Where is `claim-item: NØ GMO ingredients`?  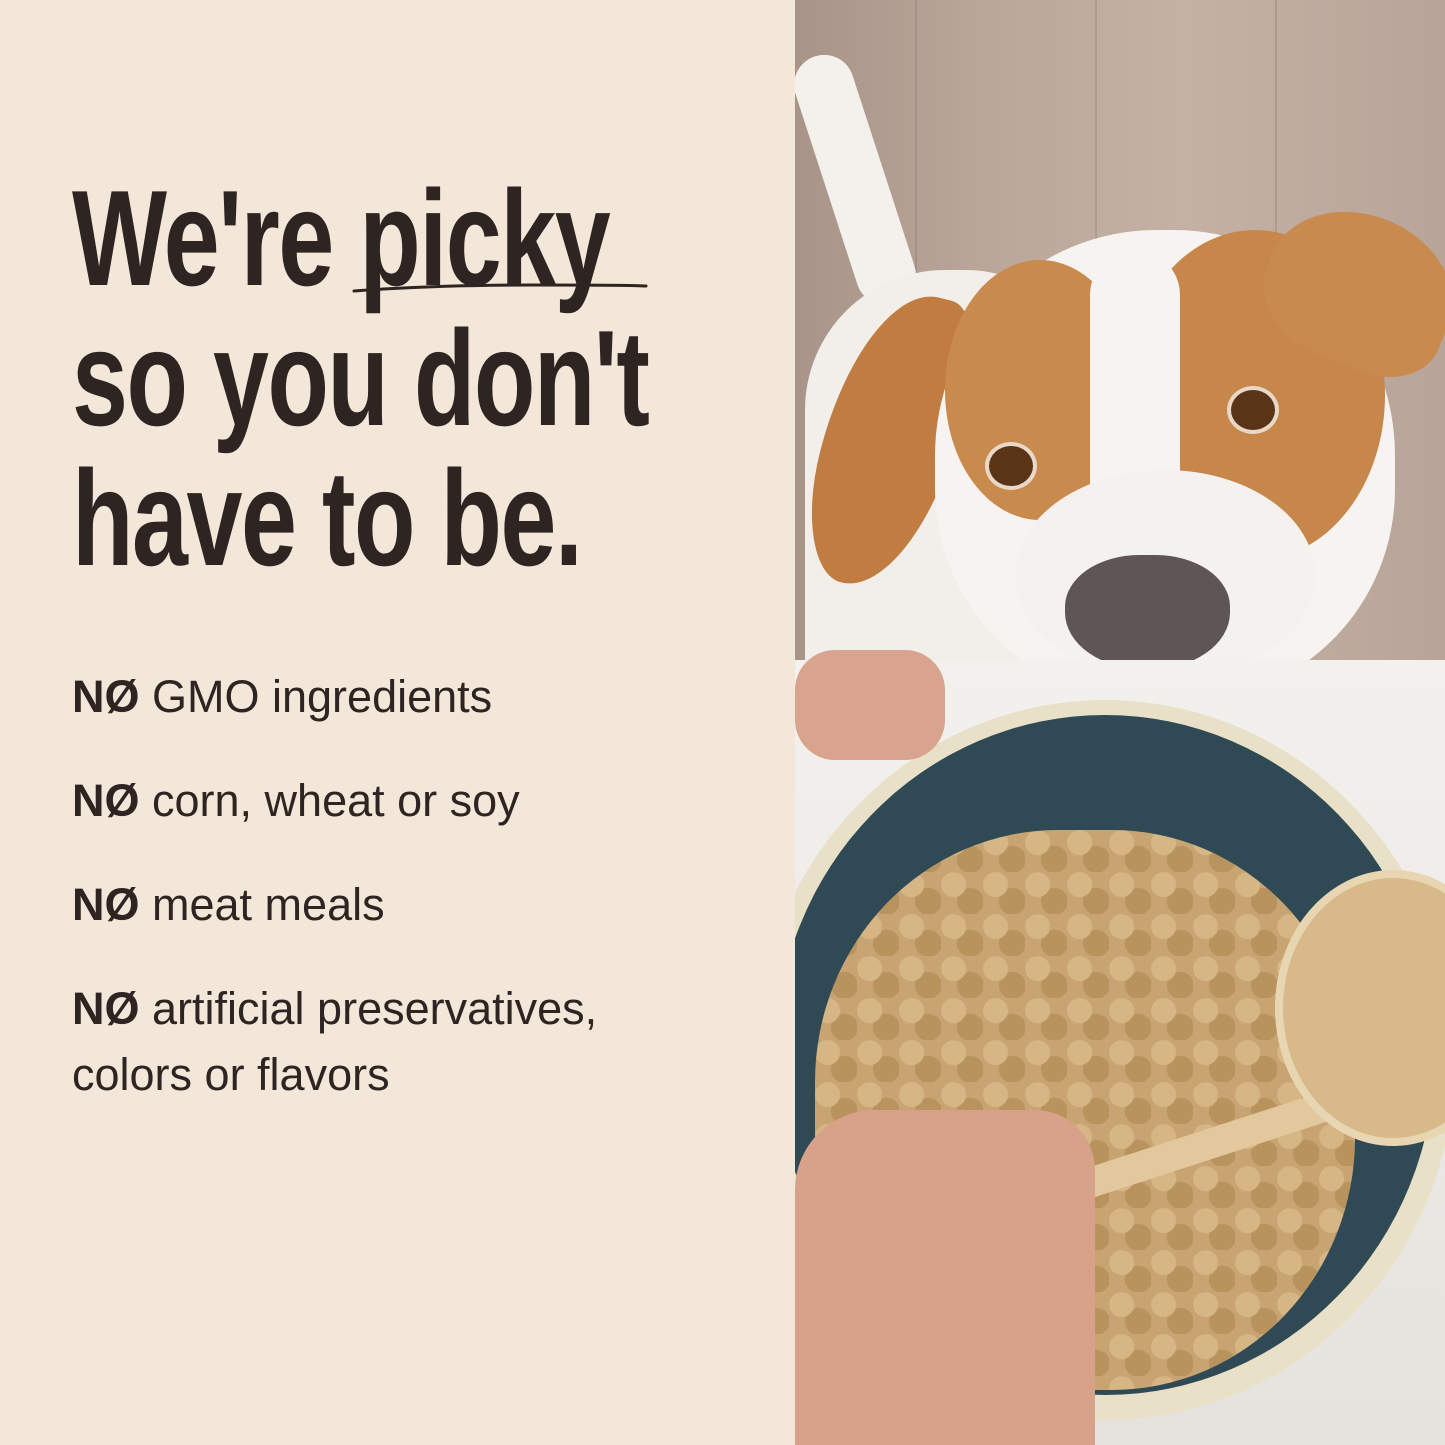 claim-item: NØ GMO ingredients is located at coordinates (402, 697).